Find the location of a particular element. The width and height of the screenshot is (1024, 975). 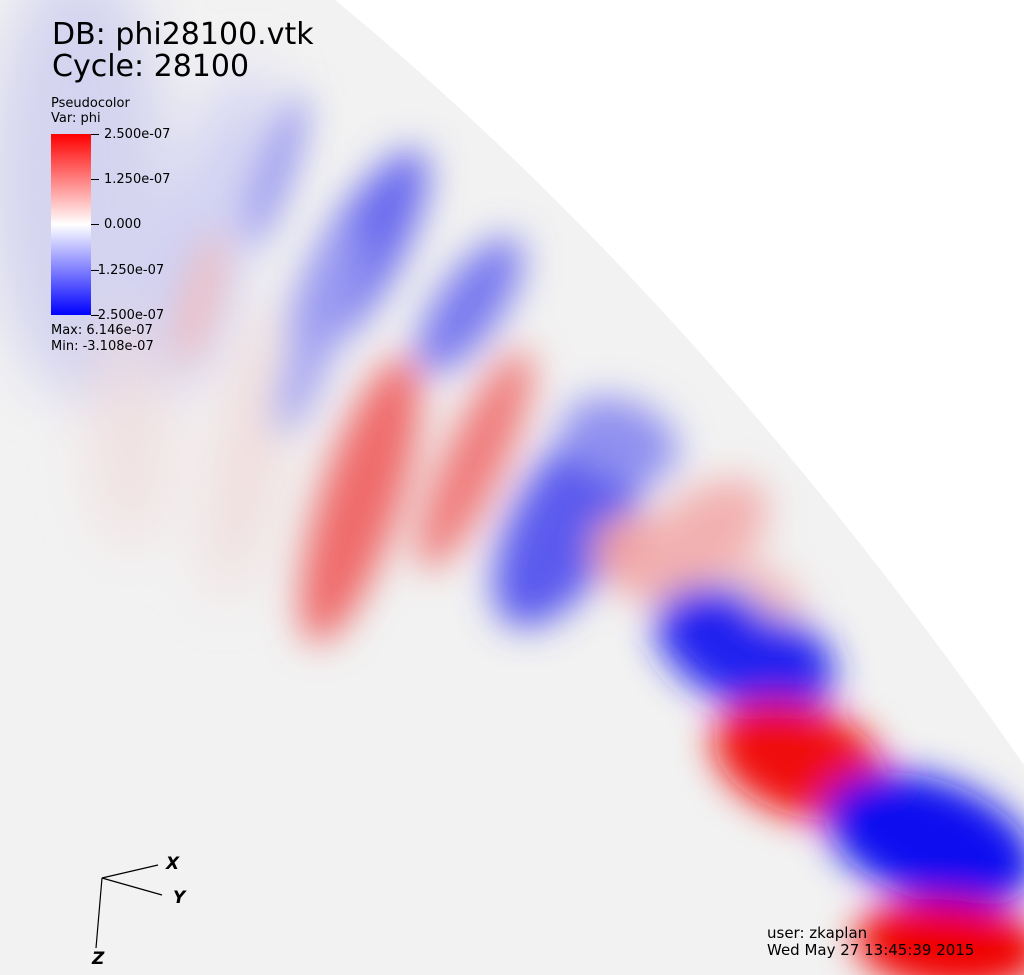

cycle-title: Cycle: 28100 is located at coordinates (151, 66).